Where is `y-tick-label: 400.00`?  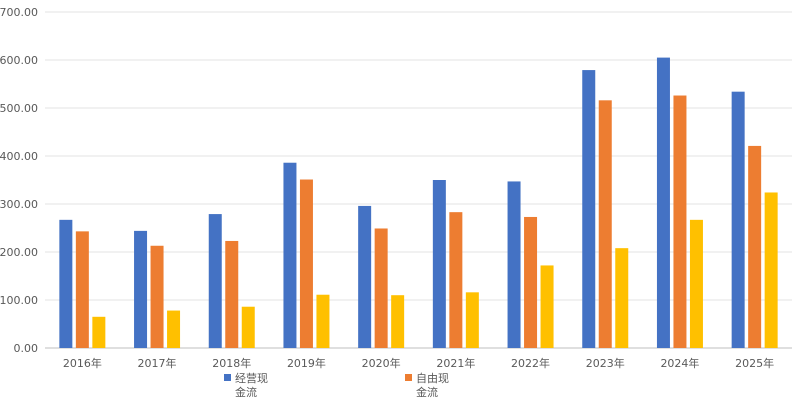 y-tick-label: 400.00 is located at coordinates (19, 156).